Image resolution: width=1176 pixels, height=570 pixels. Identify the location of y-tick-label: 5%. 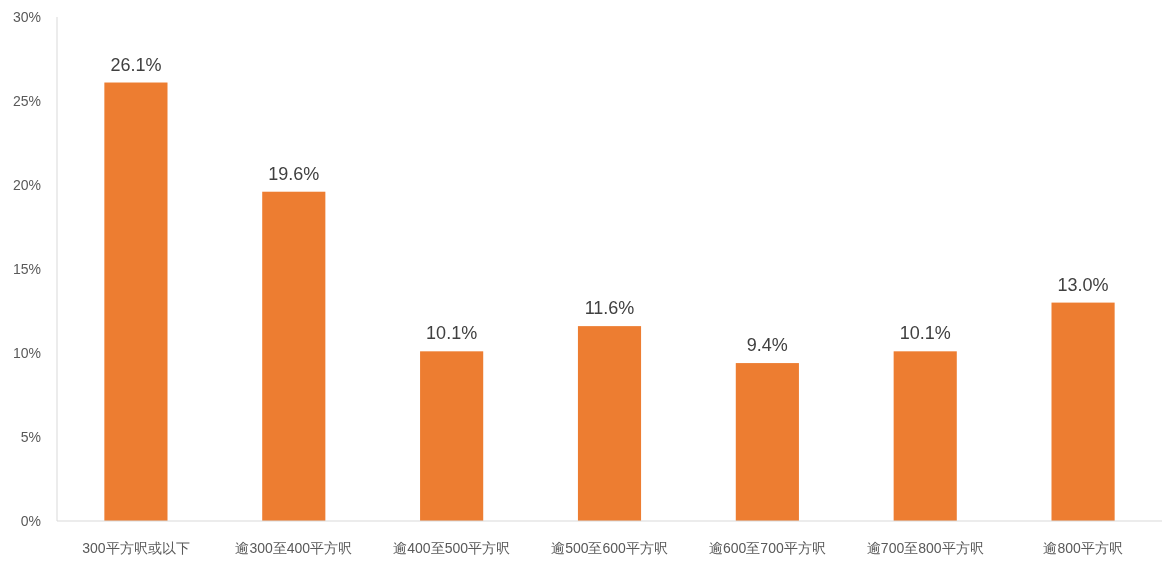
(30, 437).